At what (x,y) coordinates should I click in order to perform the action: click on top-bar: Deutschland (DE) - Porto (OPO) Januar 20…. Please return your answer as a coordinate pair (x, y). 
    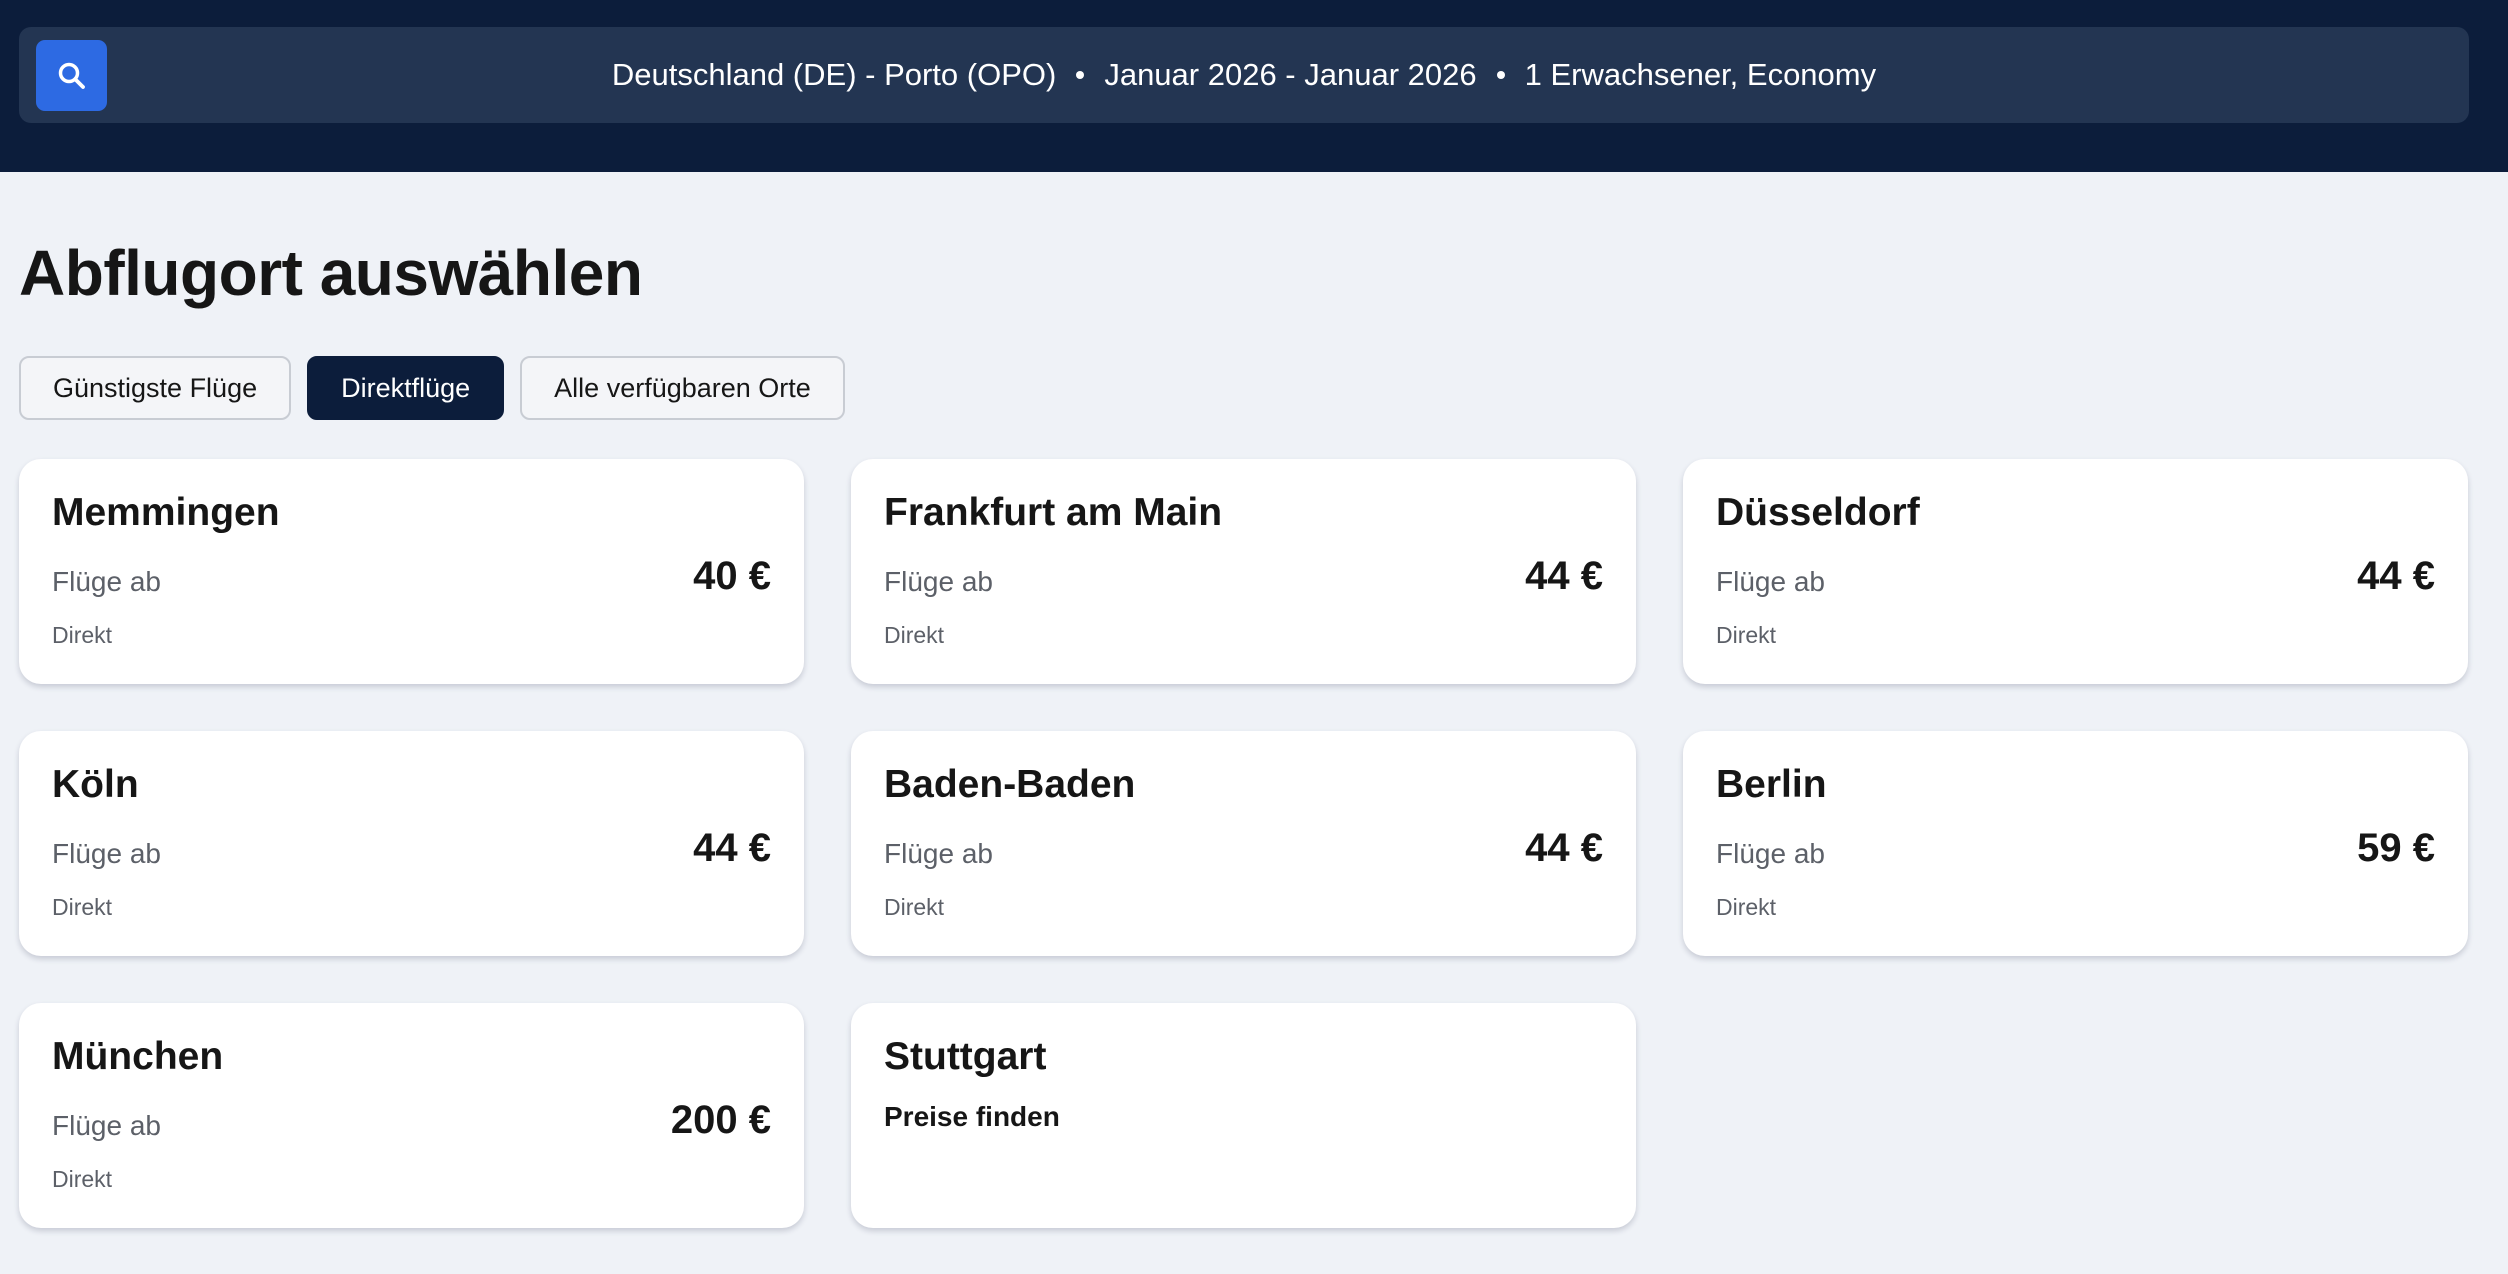
    Looking at the image, I should click on (1254, 86).